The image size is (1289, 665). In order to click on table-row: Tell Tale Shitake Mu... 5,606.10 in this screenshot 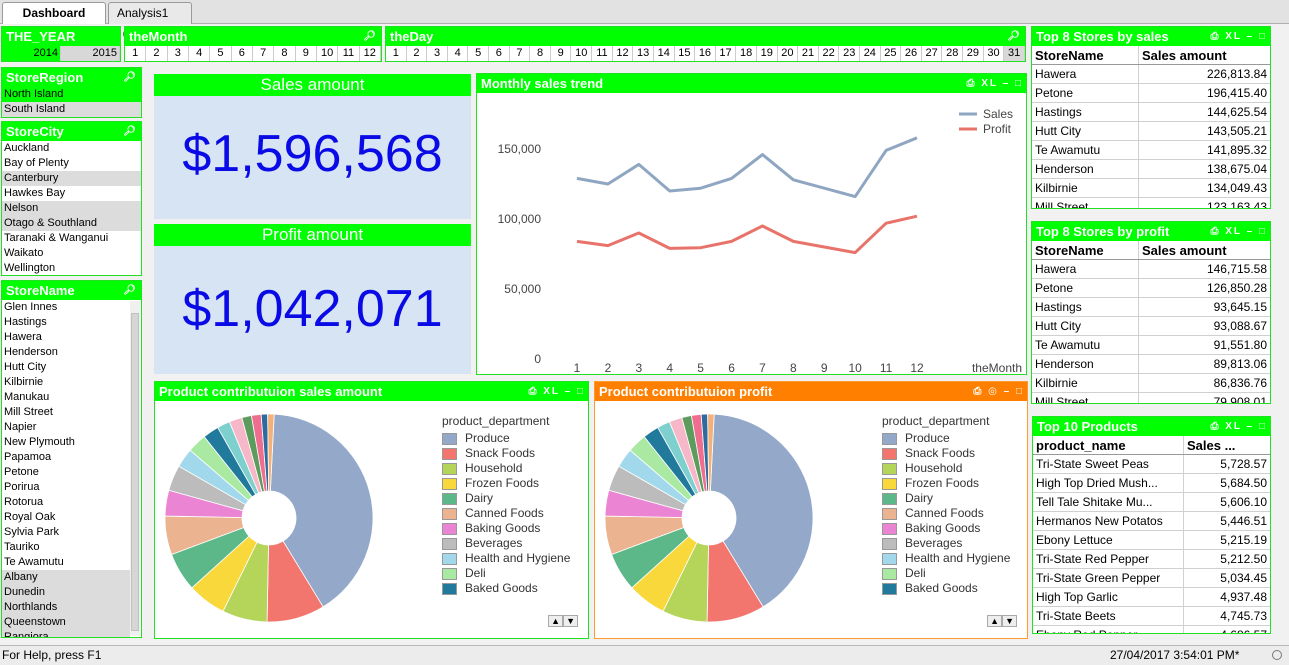, I will do `click(1151, 502)`.